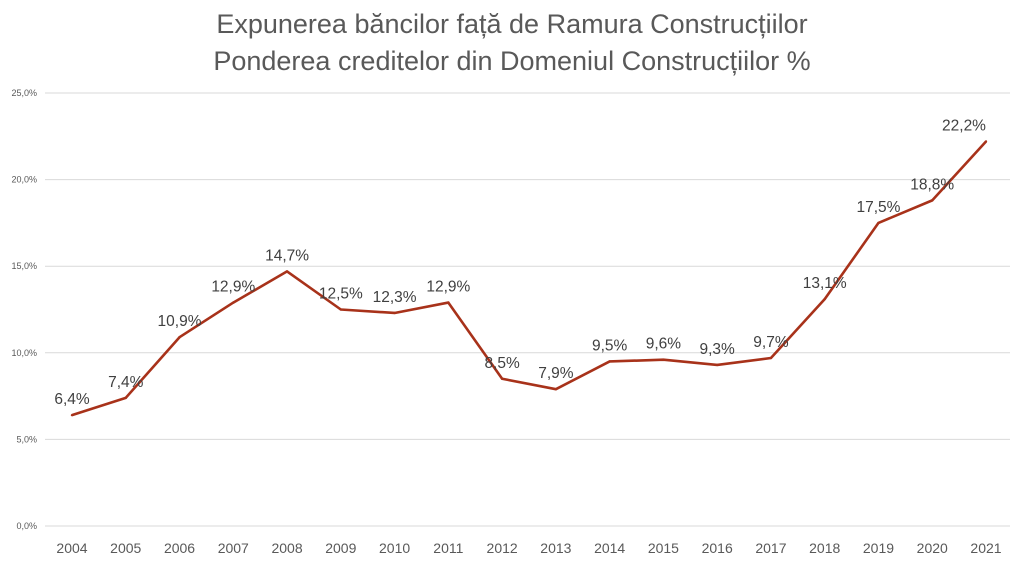 Image resolution: width=1024 pixels, height=563 pixels. Describe the element at coordinates (663, 548) in the screenshot. I see `x-tick-label: 2015` at that location.